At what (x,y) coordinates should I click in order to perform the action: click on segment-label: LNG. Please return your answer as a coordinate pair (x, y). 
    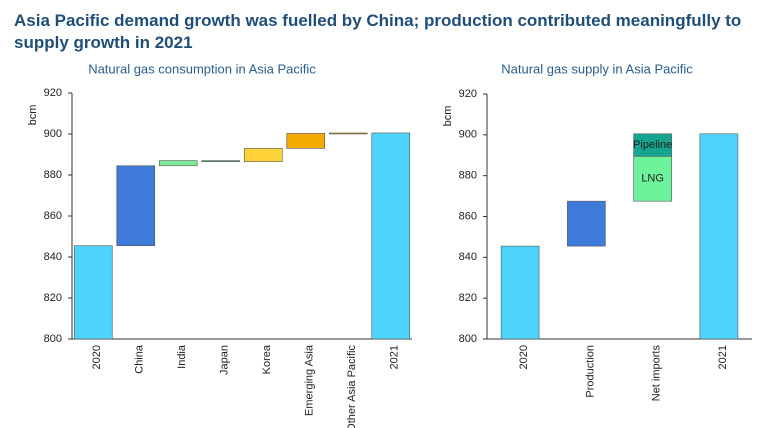
    Looking at the image, I should click on (652, 179).